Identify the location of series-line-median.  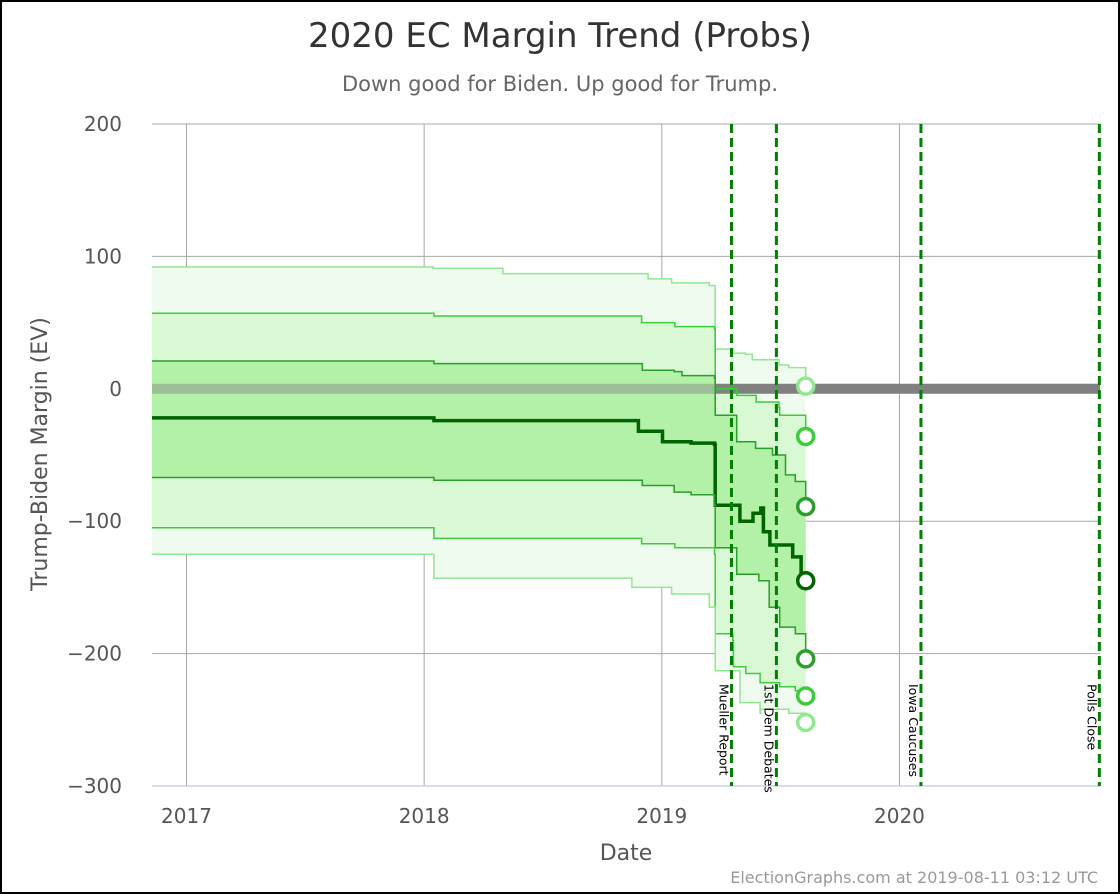
(479, 499).